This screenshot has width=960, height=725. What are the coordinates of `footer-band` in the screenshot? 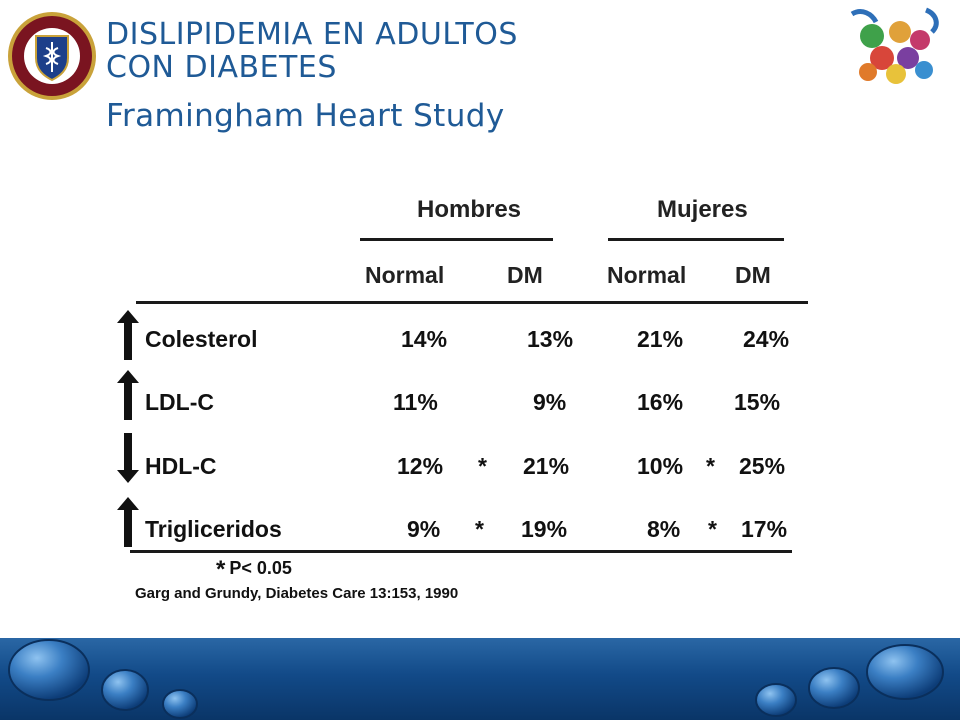 It's located at (480, 679).